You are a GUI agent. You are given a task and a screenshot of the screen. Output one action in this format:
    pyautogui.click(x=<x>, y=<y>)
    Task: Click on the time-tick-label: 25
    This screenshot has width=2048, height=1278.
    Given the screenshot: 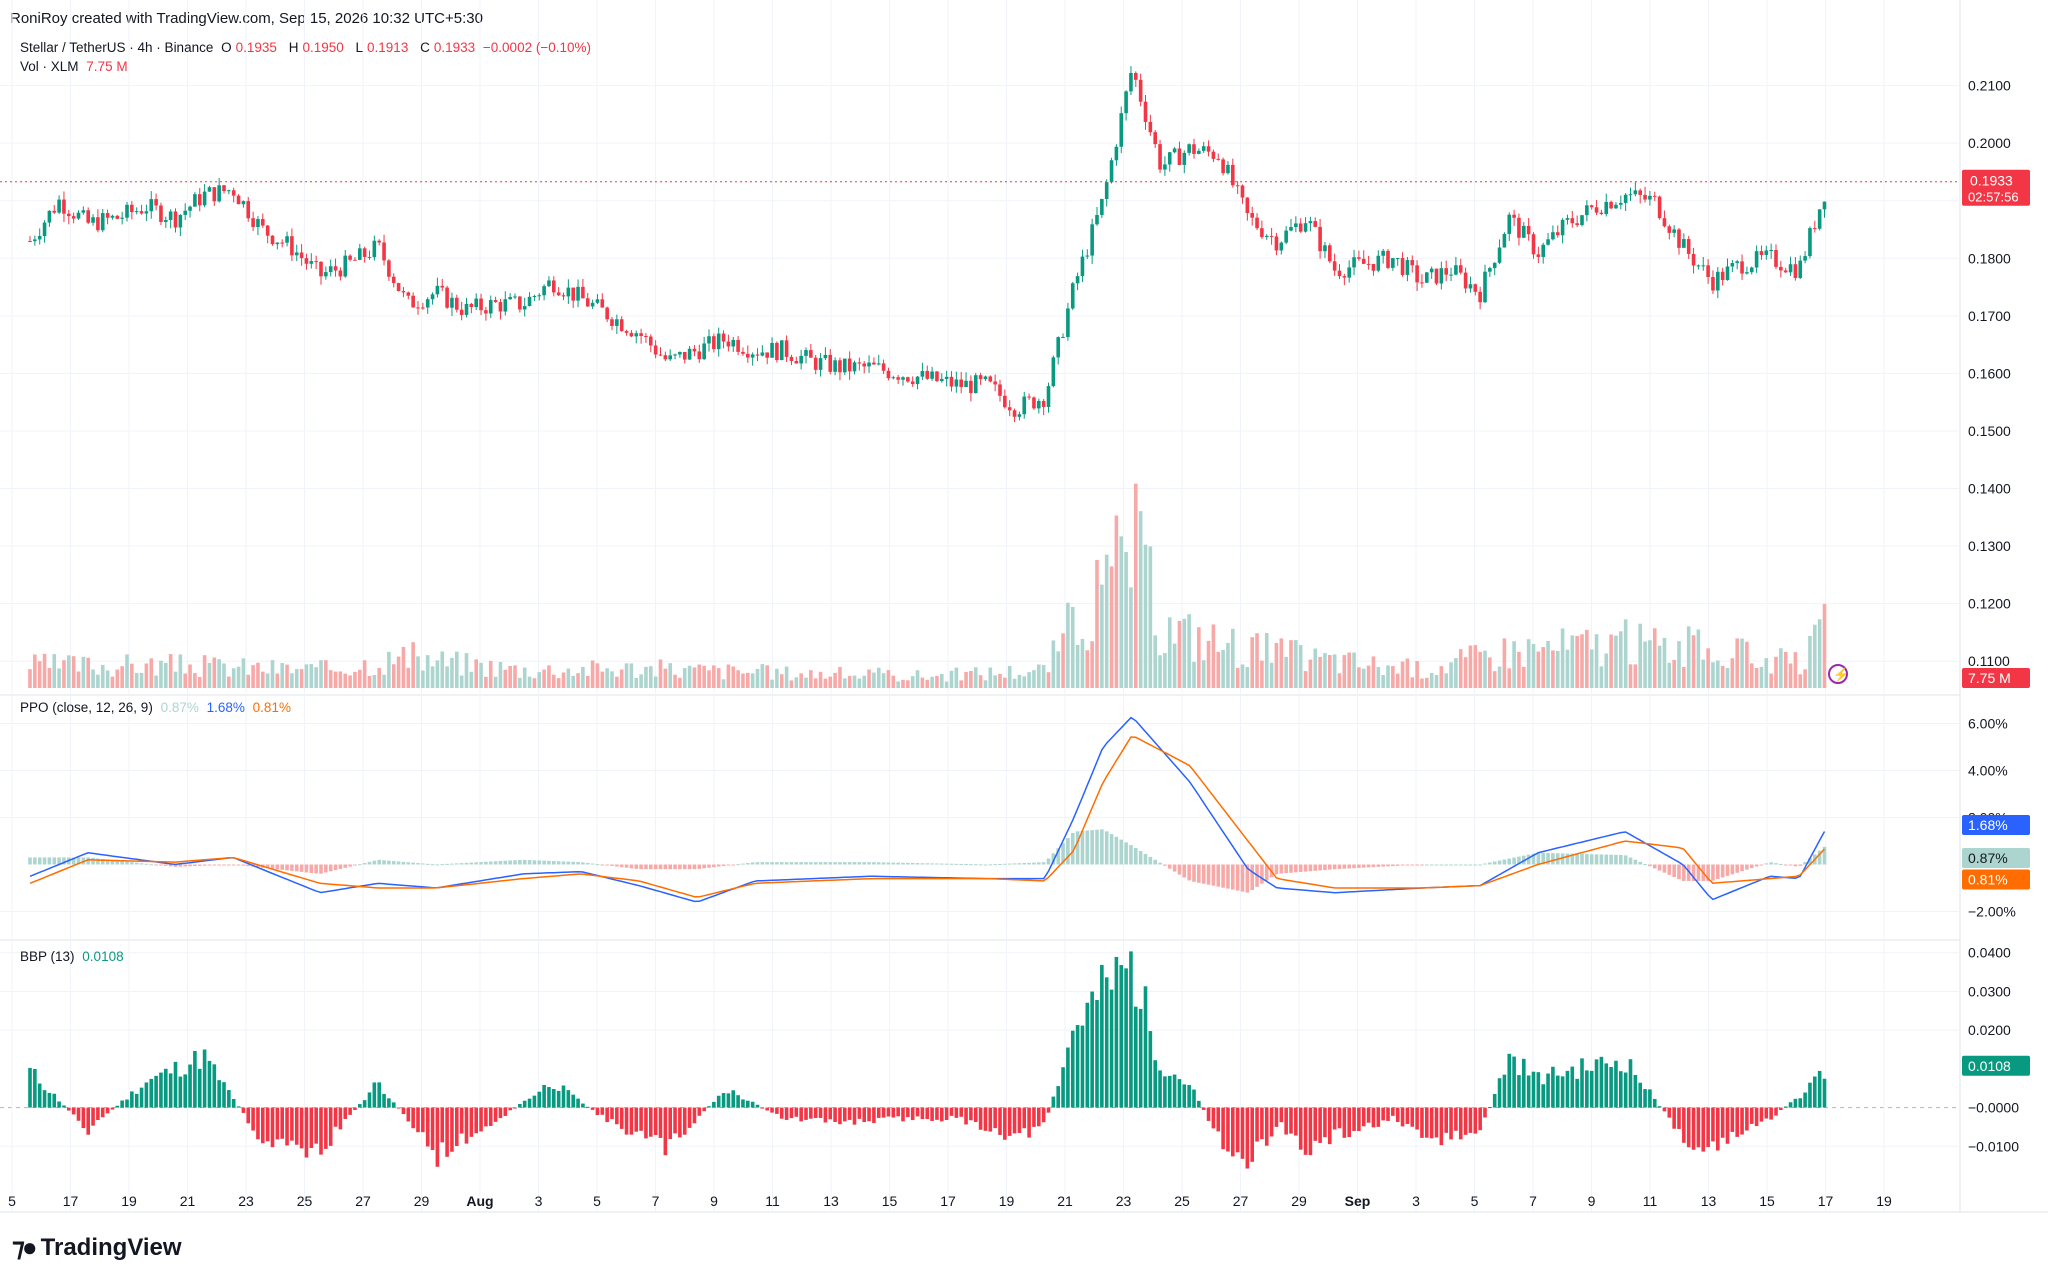 What is the action you would take?
    pyautogui.click(x=305, y=1201)
    